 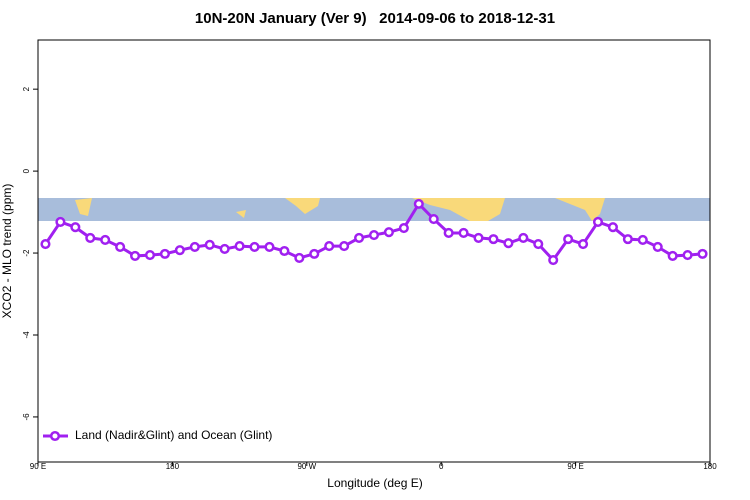 I want to click on y-tick-label: -2, so click(x=26, y=253).